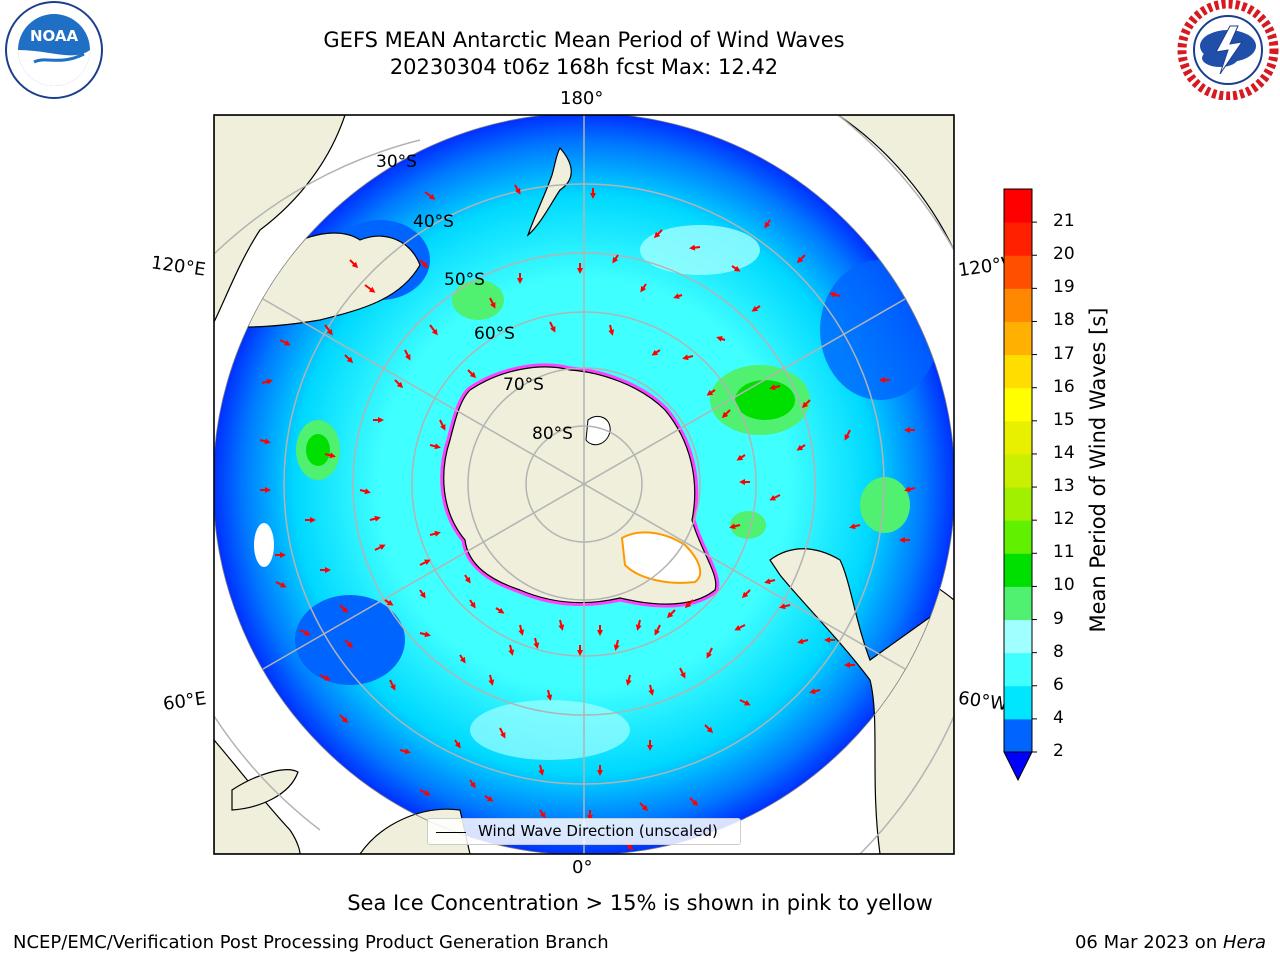 The width and height of the screenshot is (1280, 960). Describe the element at coordinates (1098, 470) in the screenshot. I see `colorbar-label: Mean Period of Wind Waves [s]` at that location.